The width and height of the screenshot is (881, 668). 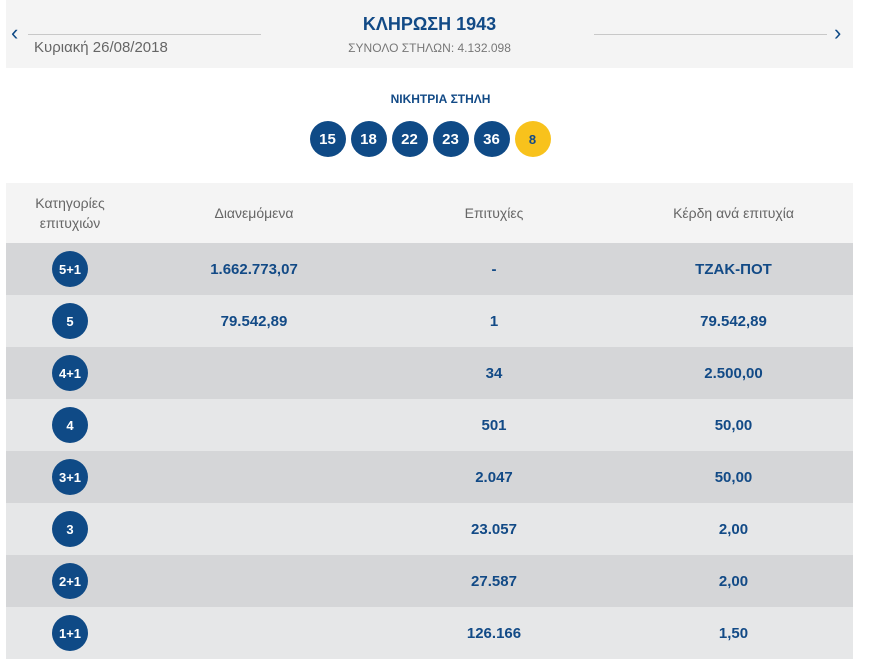 What do you see at coordinates (532, 139) in the screenshot?
I see `bonus-ball: 8` at bounding box center [532, 139].